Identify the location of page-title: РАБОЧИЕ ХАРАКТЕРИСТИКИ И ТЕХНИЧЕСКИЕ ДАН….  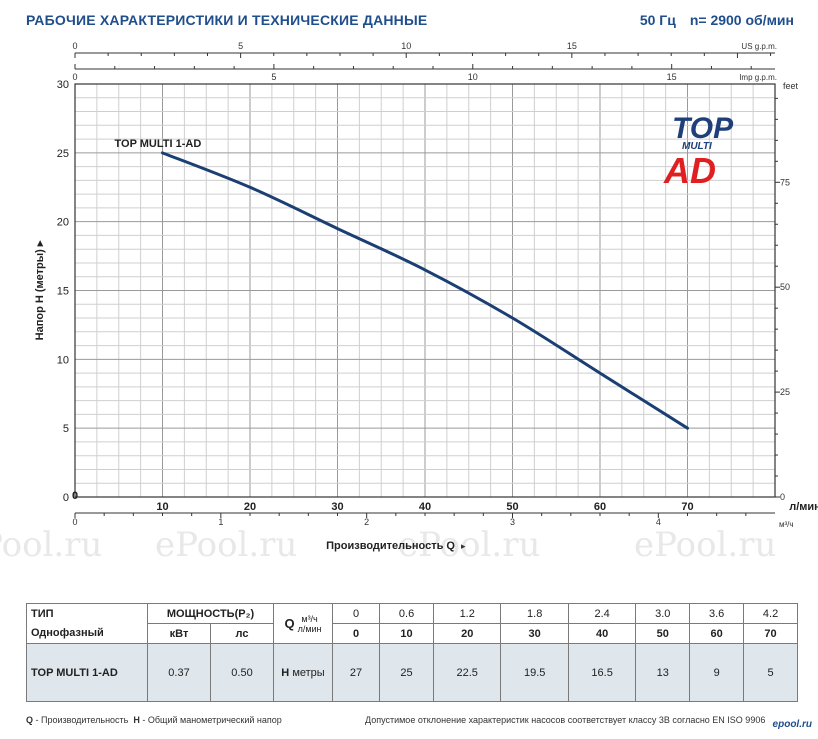
(227, 20).